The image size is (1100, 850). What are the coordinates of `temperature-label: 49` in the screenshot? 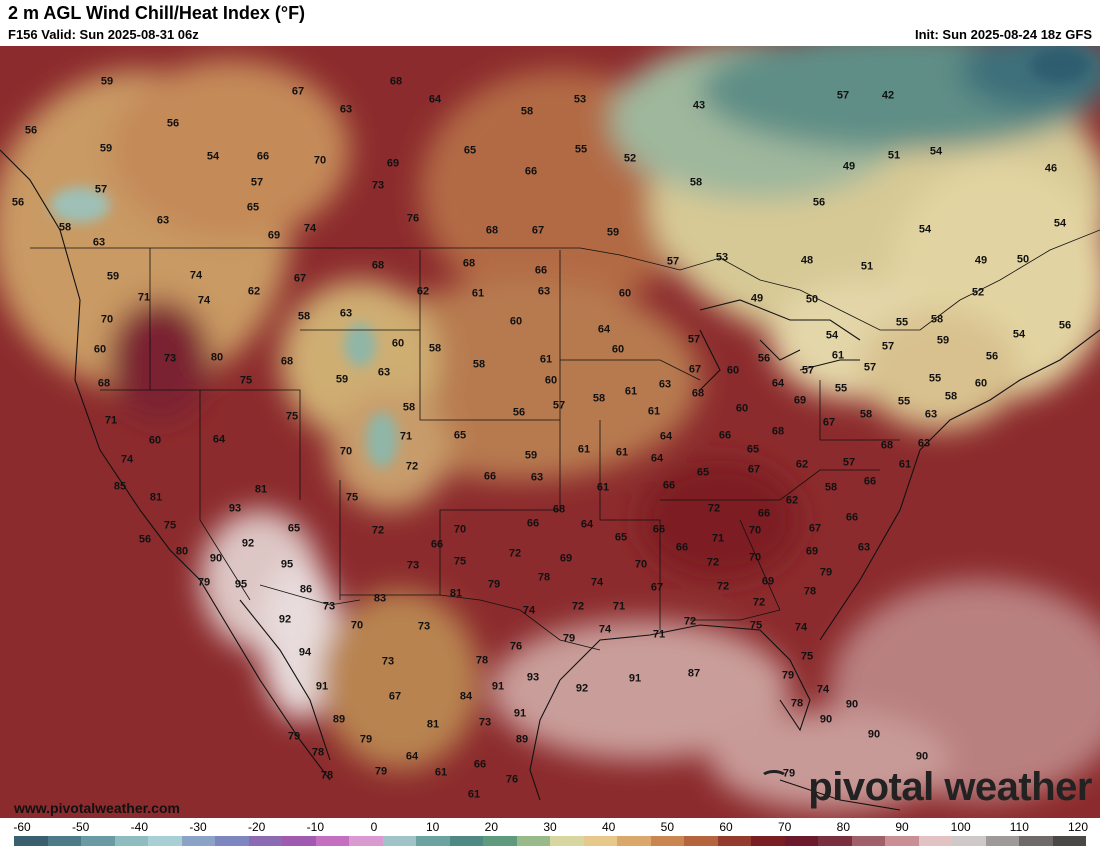 It's located at (849, 166).